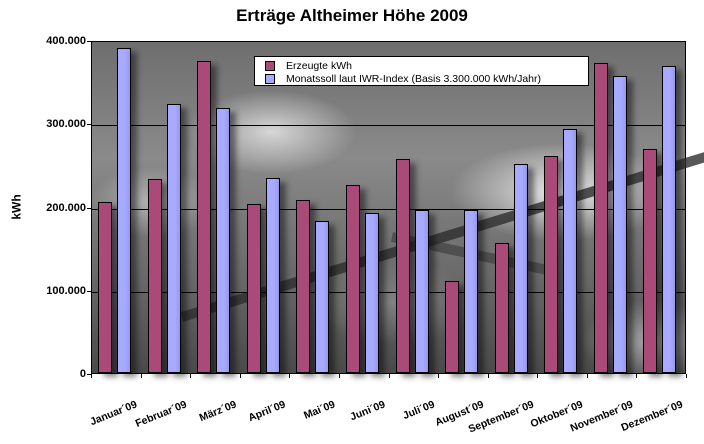  Describe the element at coordinates (367, 411) in the screenshot. I see `x-tick-label: Juni´09` at that location.